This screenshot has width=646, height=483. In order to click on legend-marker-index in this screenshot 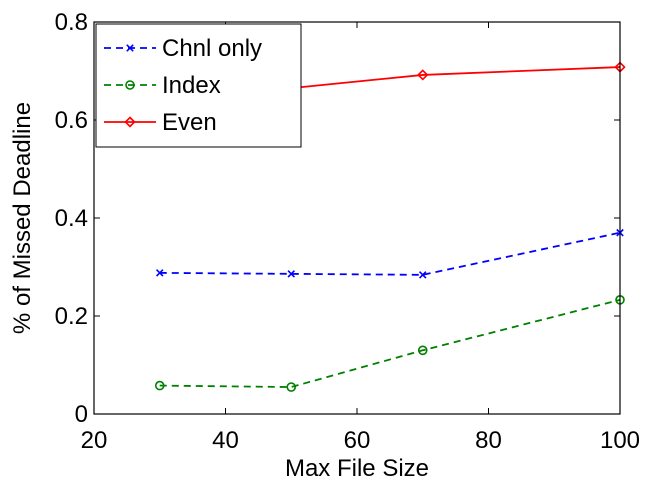, I will do `click(130, 85)`.